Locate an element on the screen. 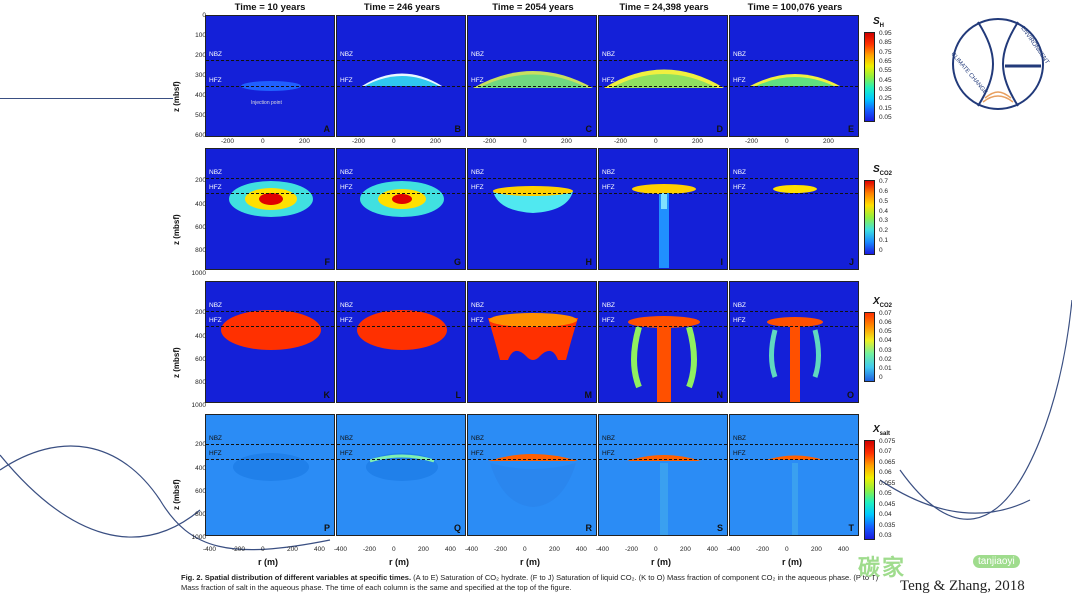 Image resolution: width=1072 pixels, height=601 pixels. watermark: 碳家 is located at coordinates (882, 567).